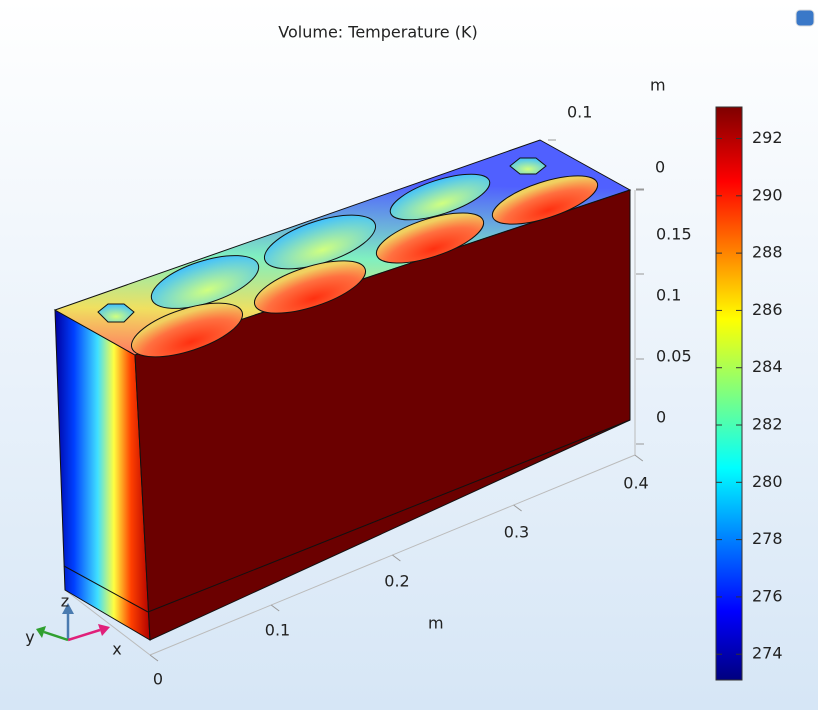 The width and height of the screenshot is (818, 710). I want to click on triad-label: x, so click(116, 649).